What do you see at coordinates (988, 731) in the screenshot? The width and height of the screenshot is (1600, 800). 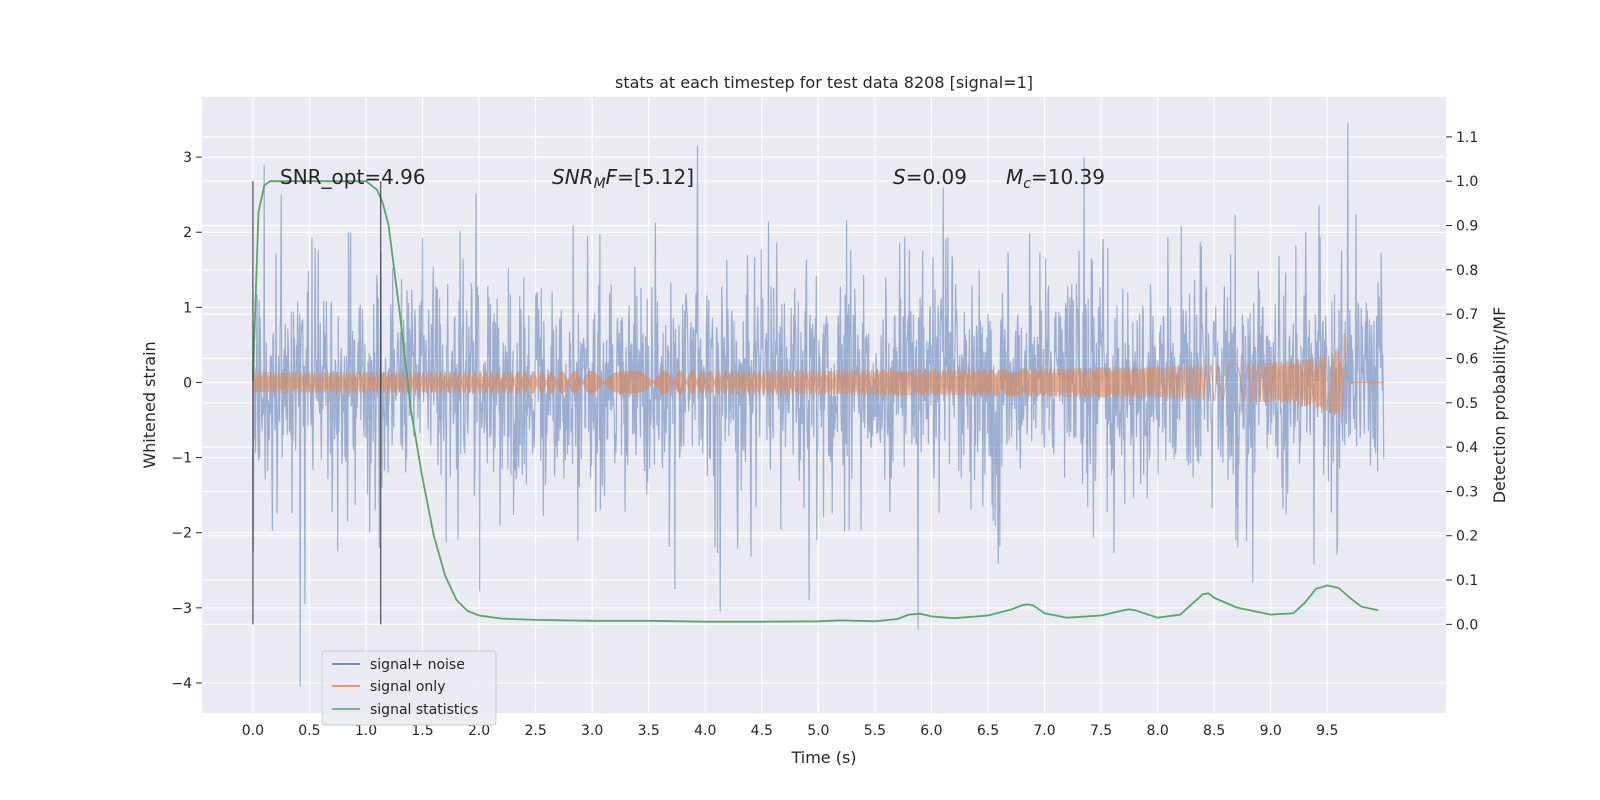 I see `x-tick-label: 6.5` at bounding box center [988, 731].